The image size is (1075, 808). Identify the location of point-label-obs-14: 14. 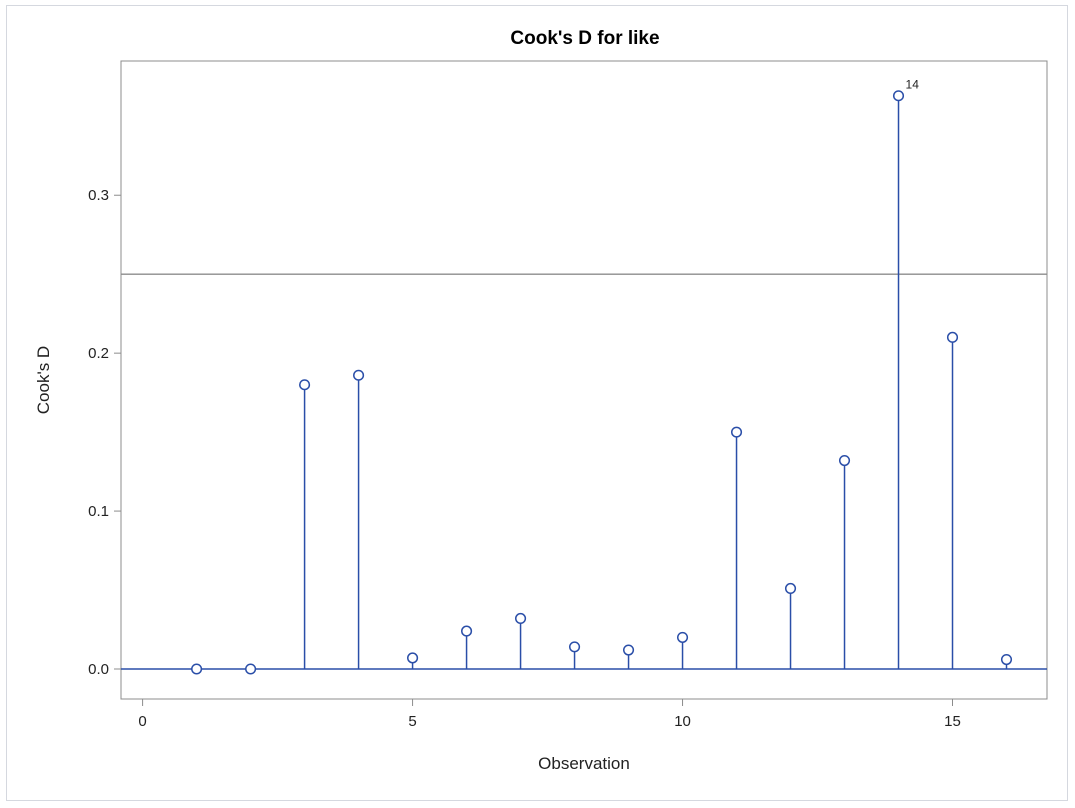
(913, 85).